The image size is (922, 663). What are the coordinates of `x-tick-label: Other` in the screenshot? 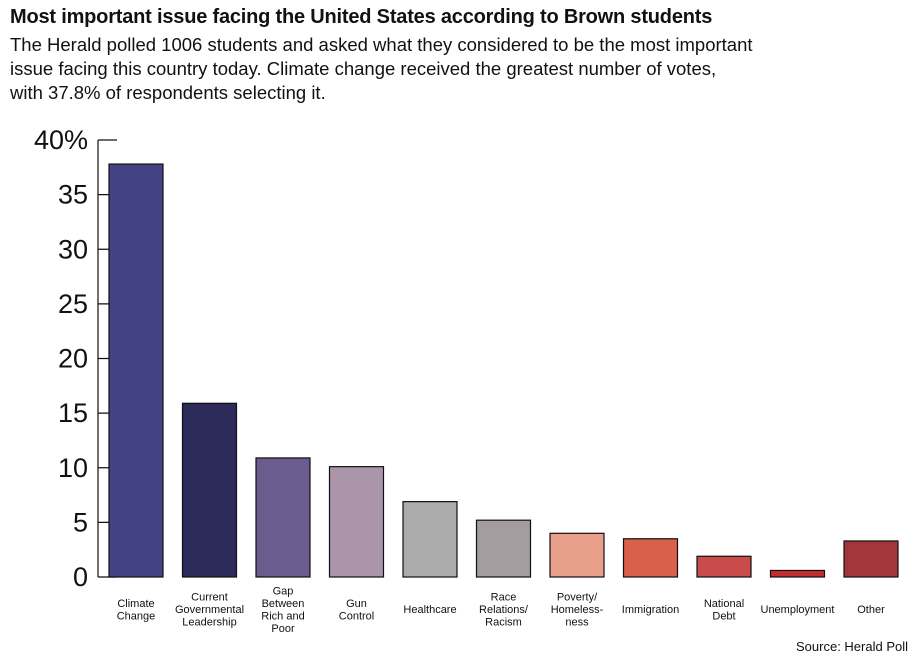 It's located at (871, 610).